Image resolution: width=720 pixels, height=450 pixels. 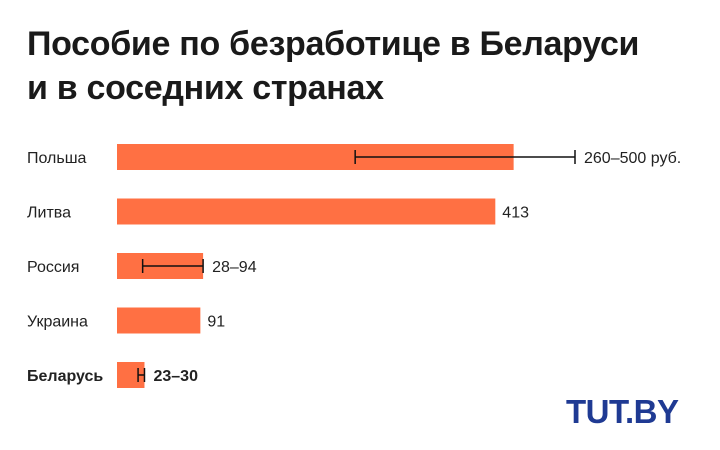 I want to click on value-label: 23–30, so click(x=175, y=376).